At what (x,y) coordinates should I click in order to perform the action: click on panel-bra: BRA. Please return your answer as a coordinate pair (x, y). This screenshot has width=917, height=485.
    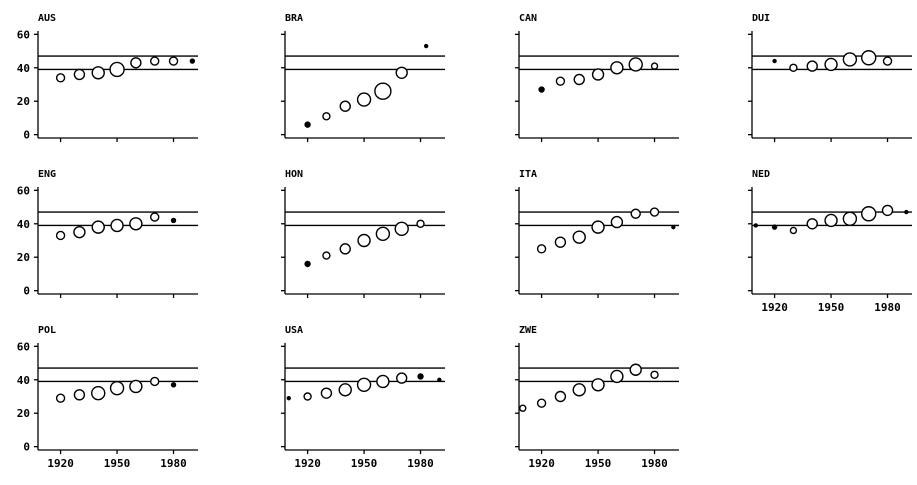
    Looking at the image, I should click on (363, 77).